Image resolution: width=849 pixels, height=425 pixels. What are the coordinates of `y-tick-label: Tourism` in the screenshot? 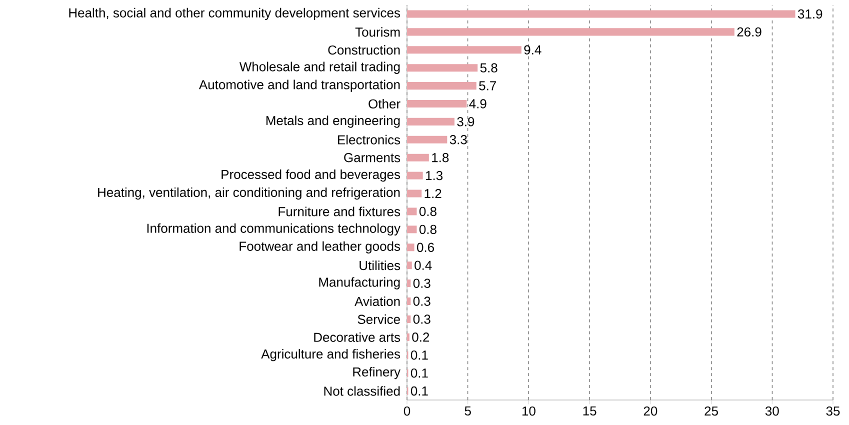 It's located at (377, 32).